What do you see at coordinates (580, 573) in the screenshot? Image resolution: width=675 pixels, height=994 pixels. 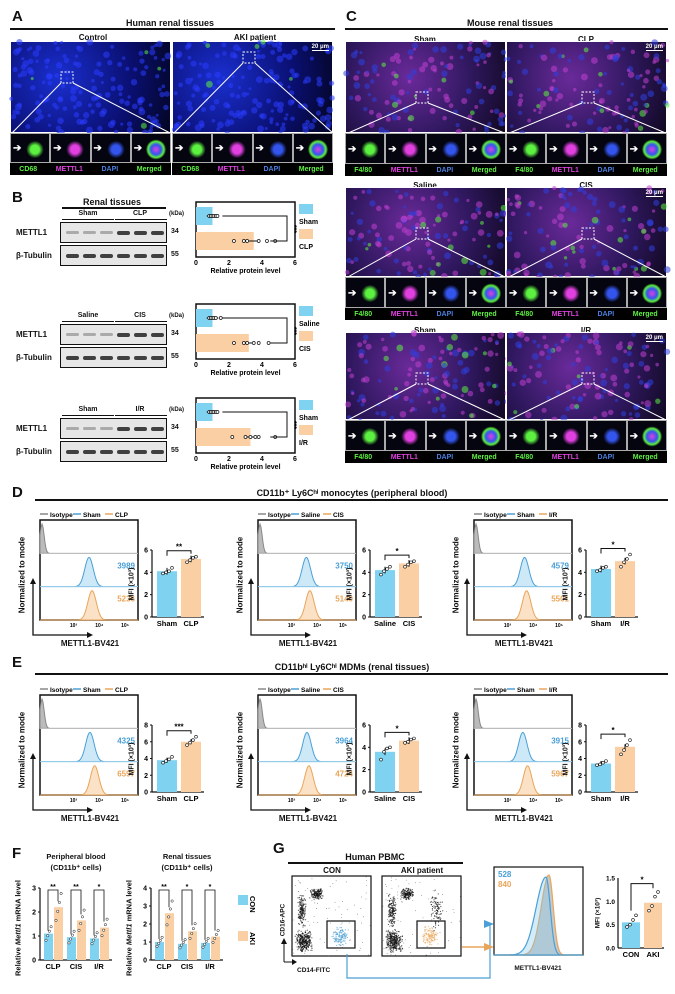 I see `y-tick-label: 4` at bounding box center [580, 573].